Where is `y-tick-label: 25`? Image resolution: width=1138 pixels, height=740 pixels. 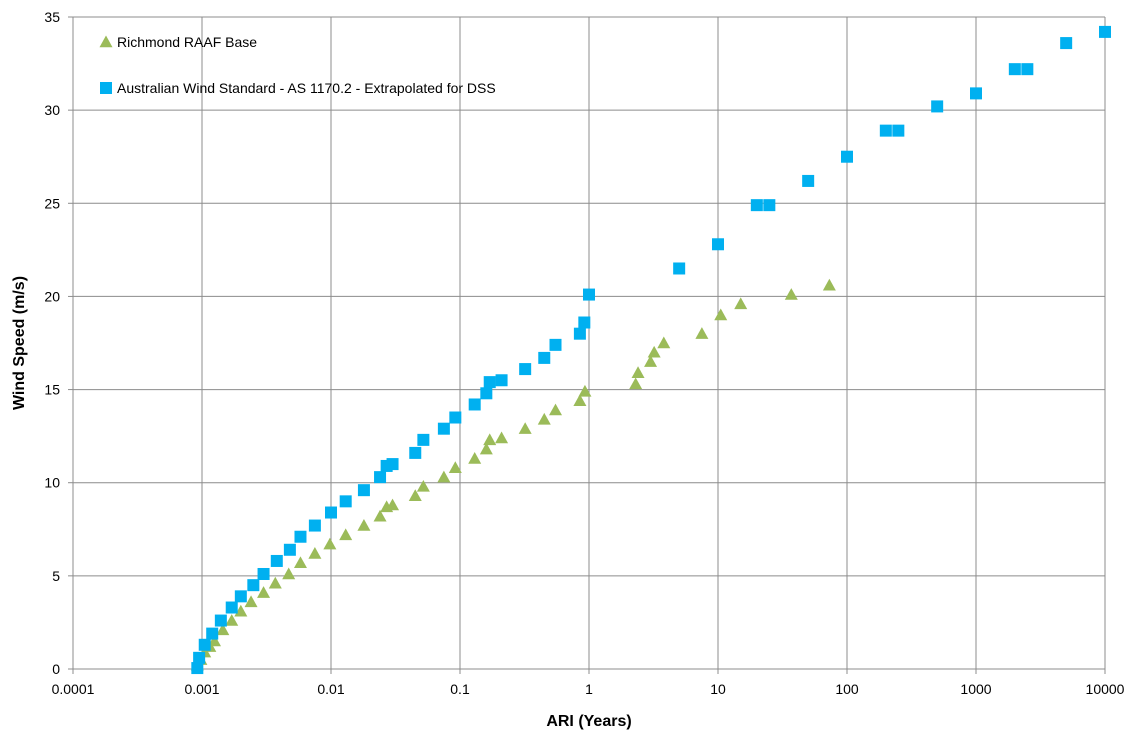
y-tick-label: 25 is located at coordinates (52, 203).